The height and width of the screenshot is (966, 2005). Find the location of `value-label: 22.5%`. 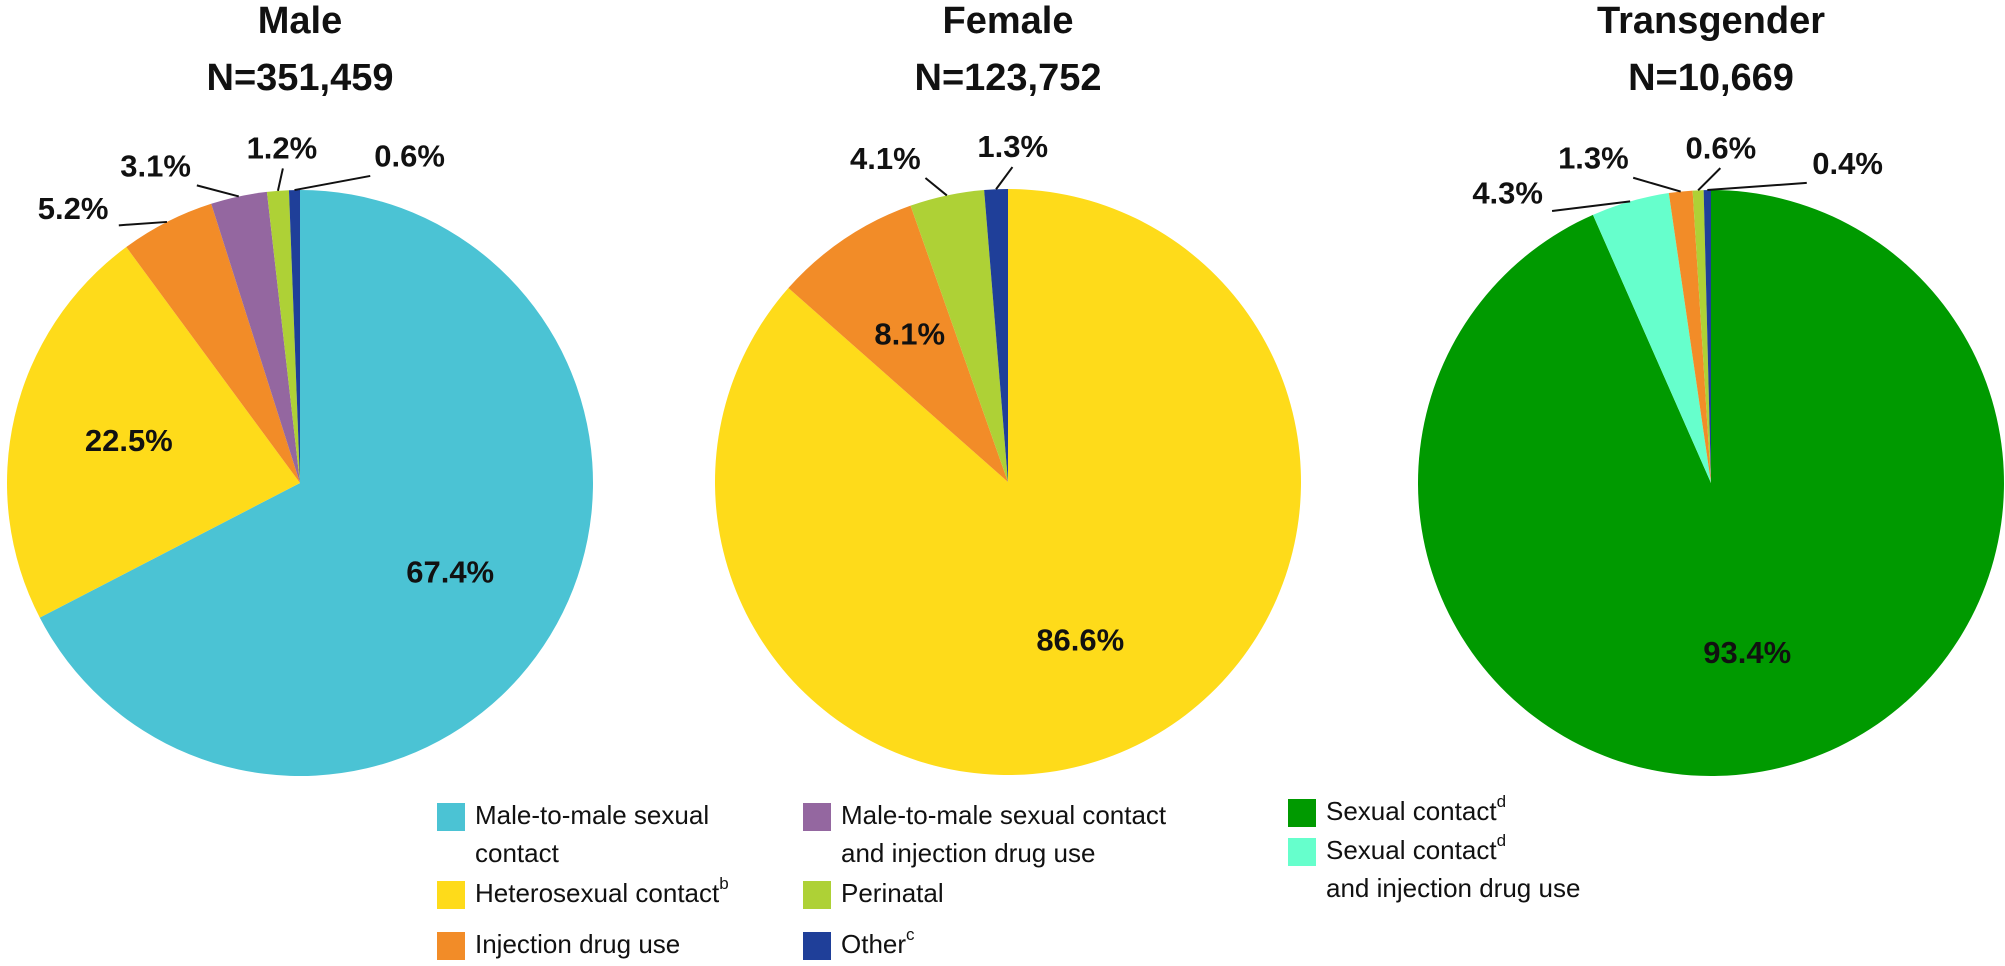

value-label: 22.5% is located at coordinates (129, 440).